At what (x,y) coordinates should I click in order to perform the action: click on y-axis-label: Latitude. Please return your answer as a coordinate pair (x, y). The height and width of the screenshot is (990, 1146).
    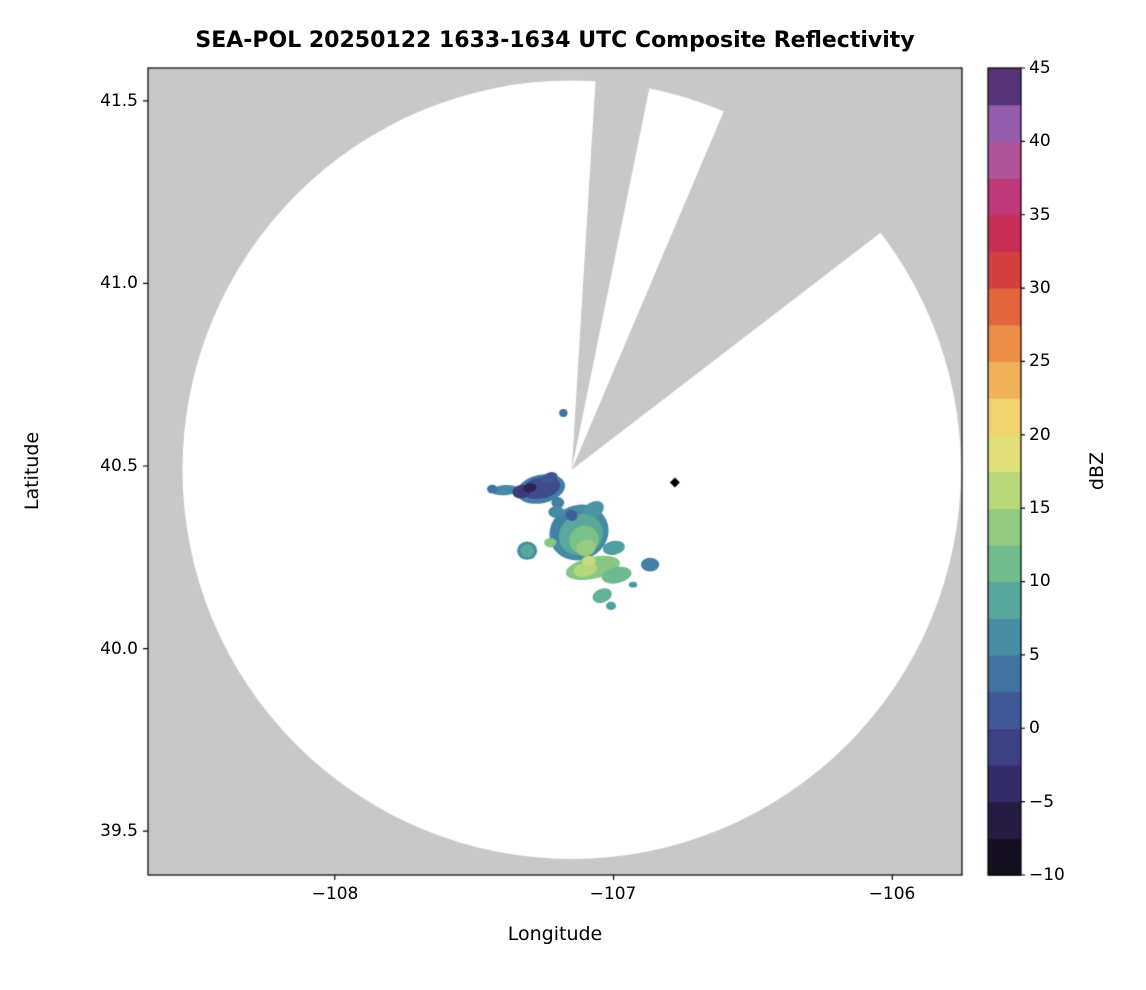
    Looking at the image, I should click on (32, 471).